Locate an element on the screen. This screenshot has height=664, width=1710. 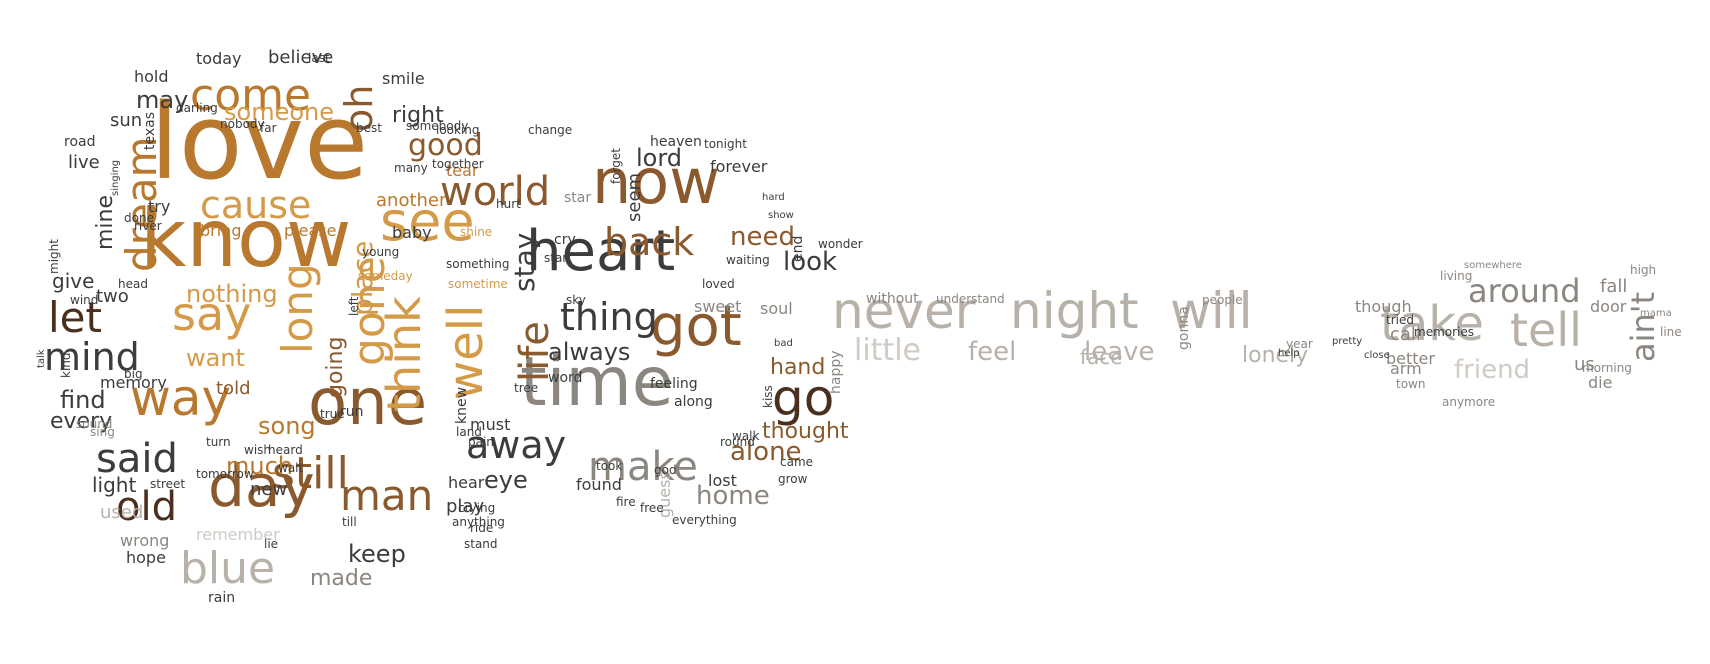
cloud-word-us: us is located at coordinates (1584, 364).